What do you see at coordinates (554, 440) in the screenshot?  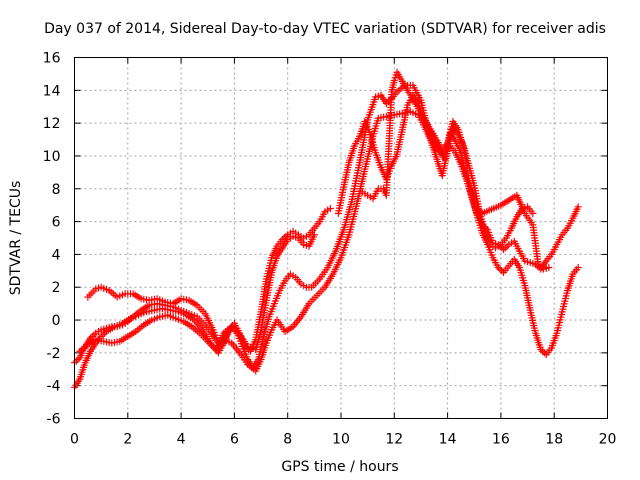 I see `x-tick-label: 18` at bounding box center [554, 440].